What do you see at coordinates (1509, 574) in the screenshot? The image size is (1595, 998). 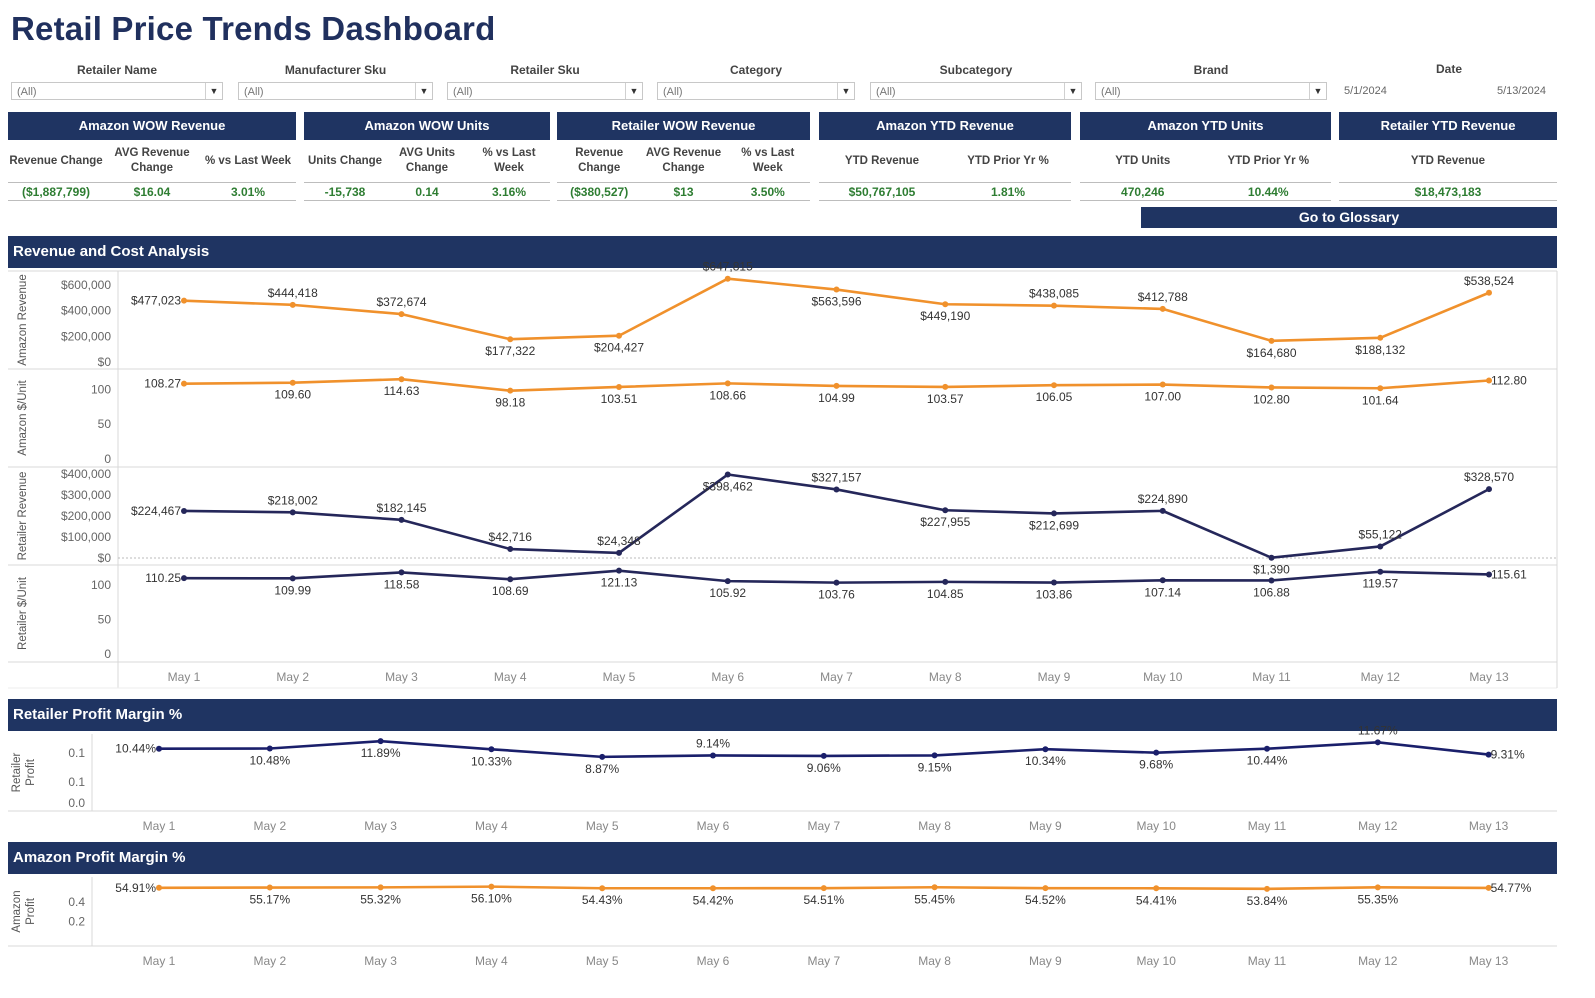 I see `data-label: 115.61` at bounding box center [1509, 574].